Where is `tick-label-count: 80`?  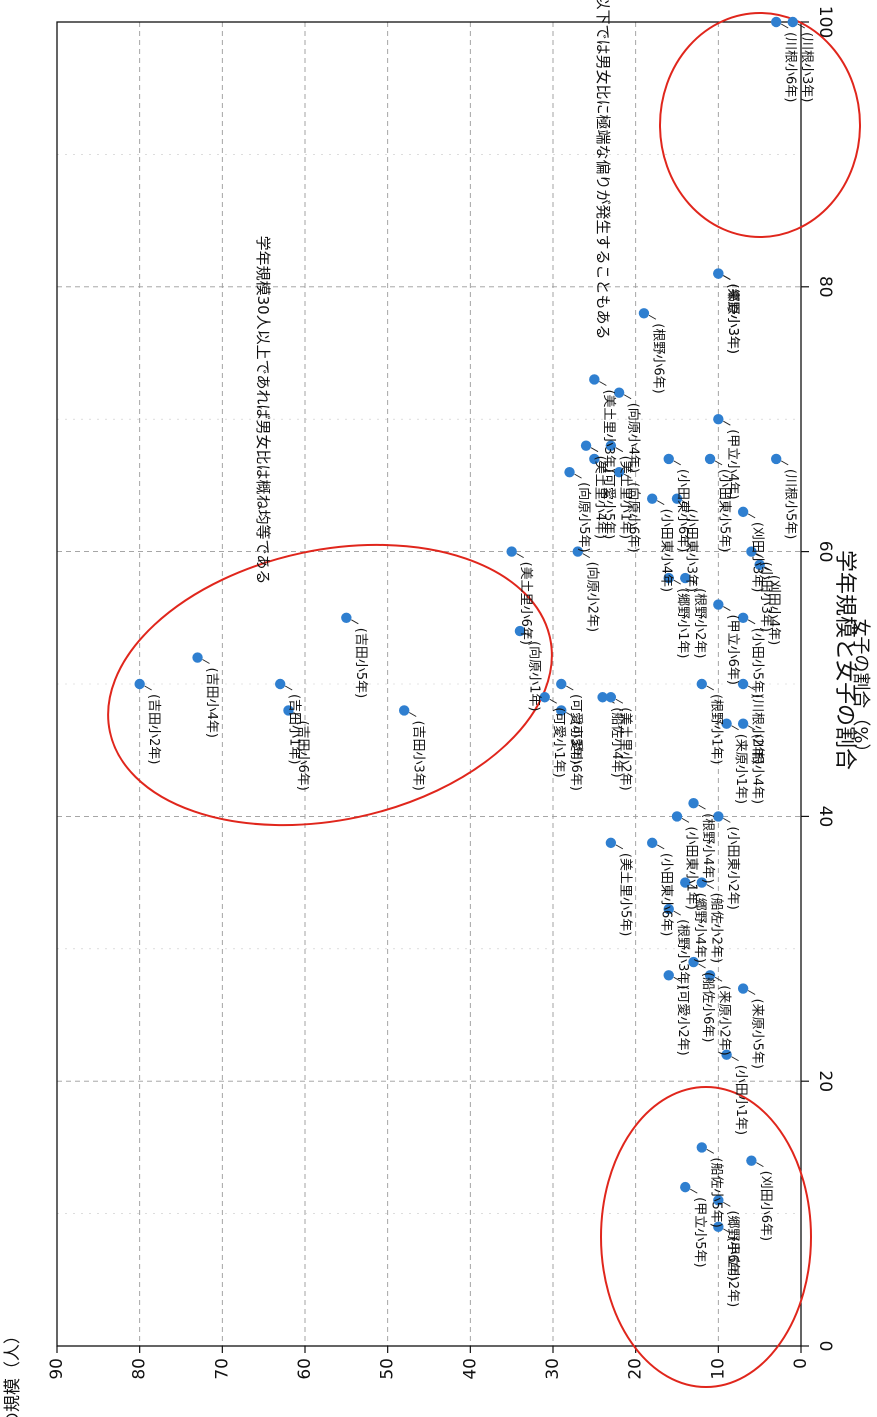 tick-label-count: 80 is located at coordinates (140, 1369).